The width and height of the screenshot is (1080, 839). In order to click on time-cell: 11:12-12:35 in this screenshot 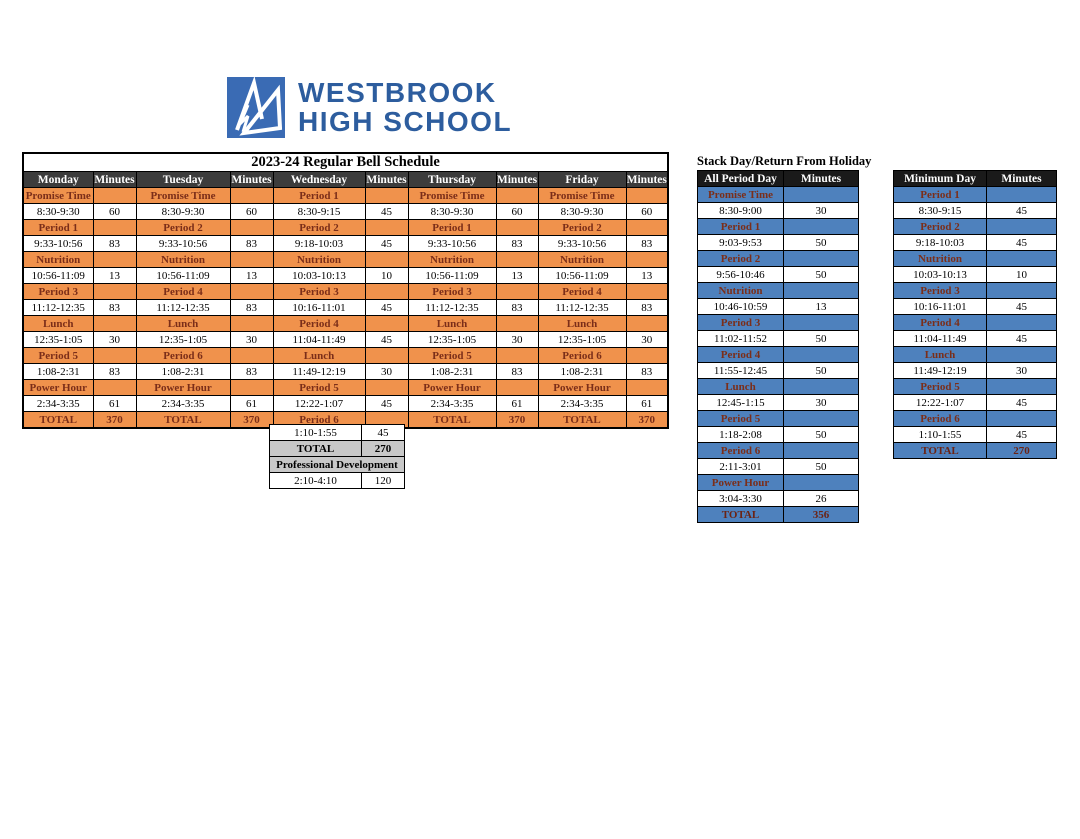, I will do `click(183, 307)`.